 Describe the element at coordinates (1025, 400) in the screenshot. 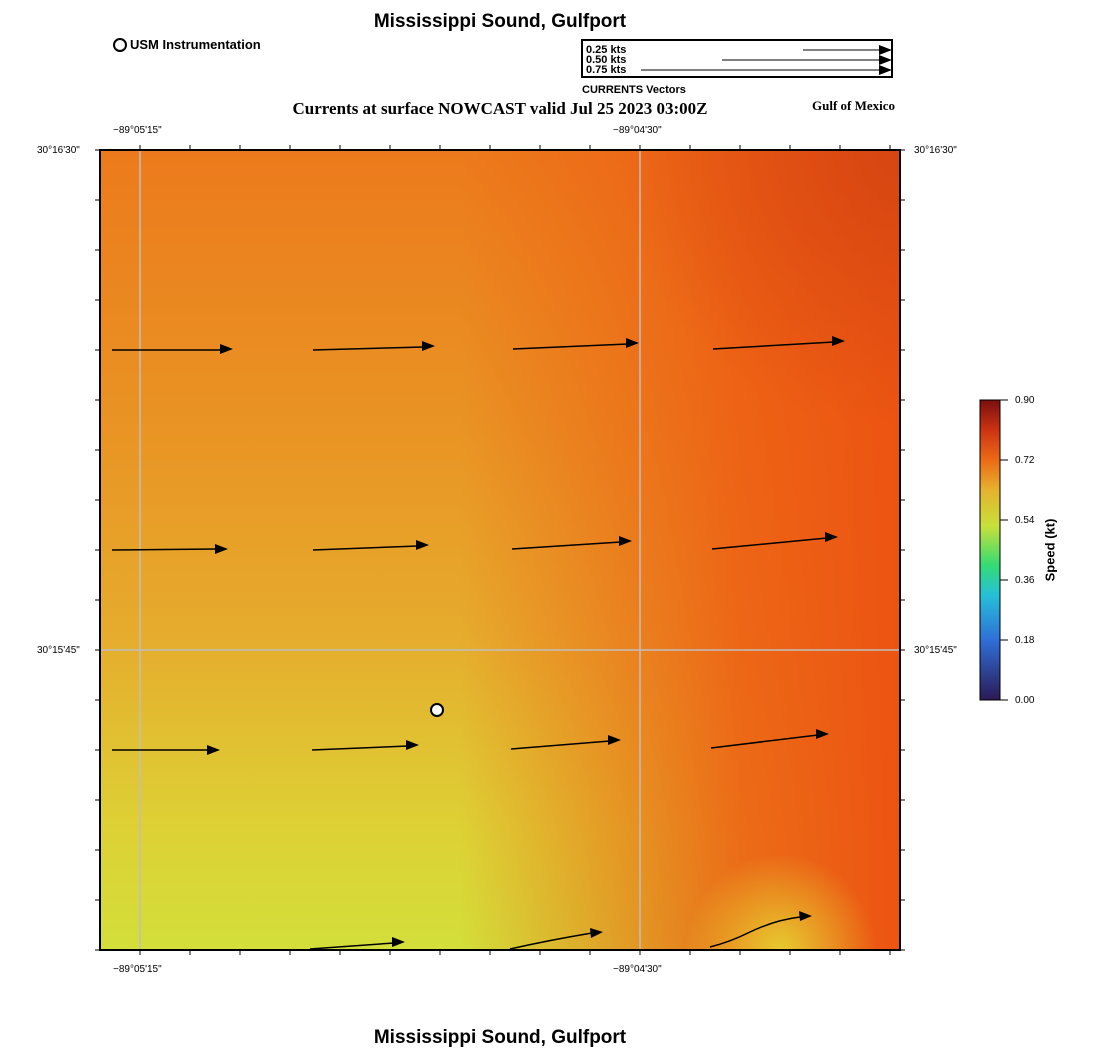

I see `colorbar-tick-label: 0.90` at that location.